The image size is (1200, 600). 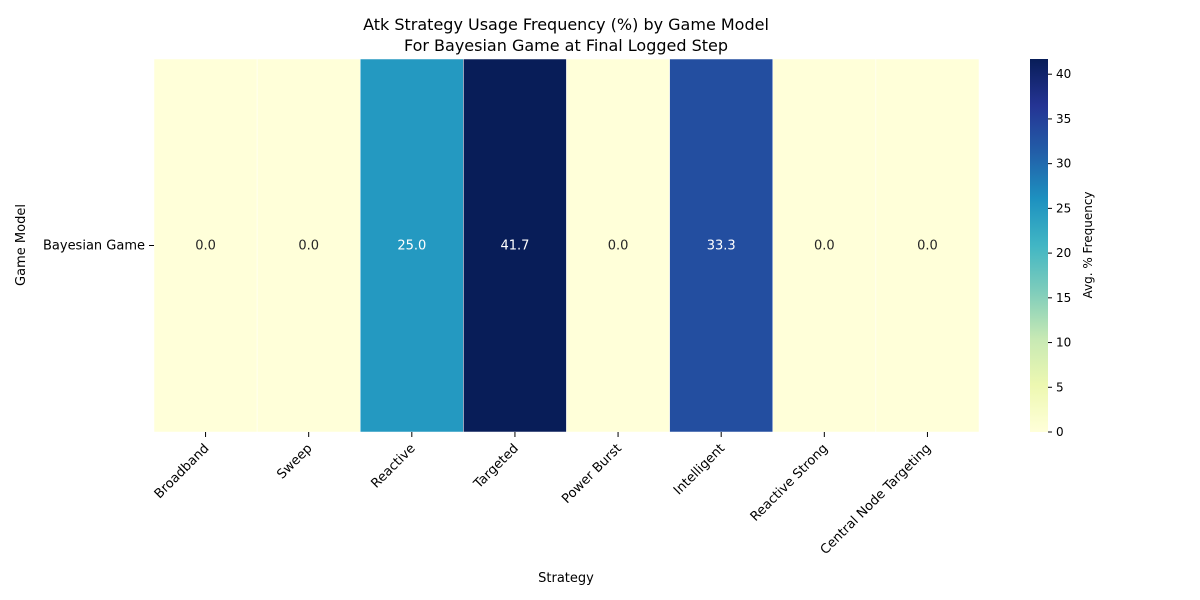 I want to click on cell-value-label: 25.0, so click(x=411, y=246).